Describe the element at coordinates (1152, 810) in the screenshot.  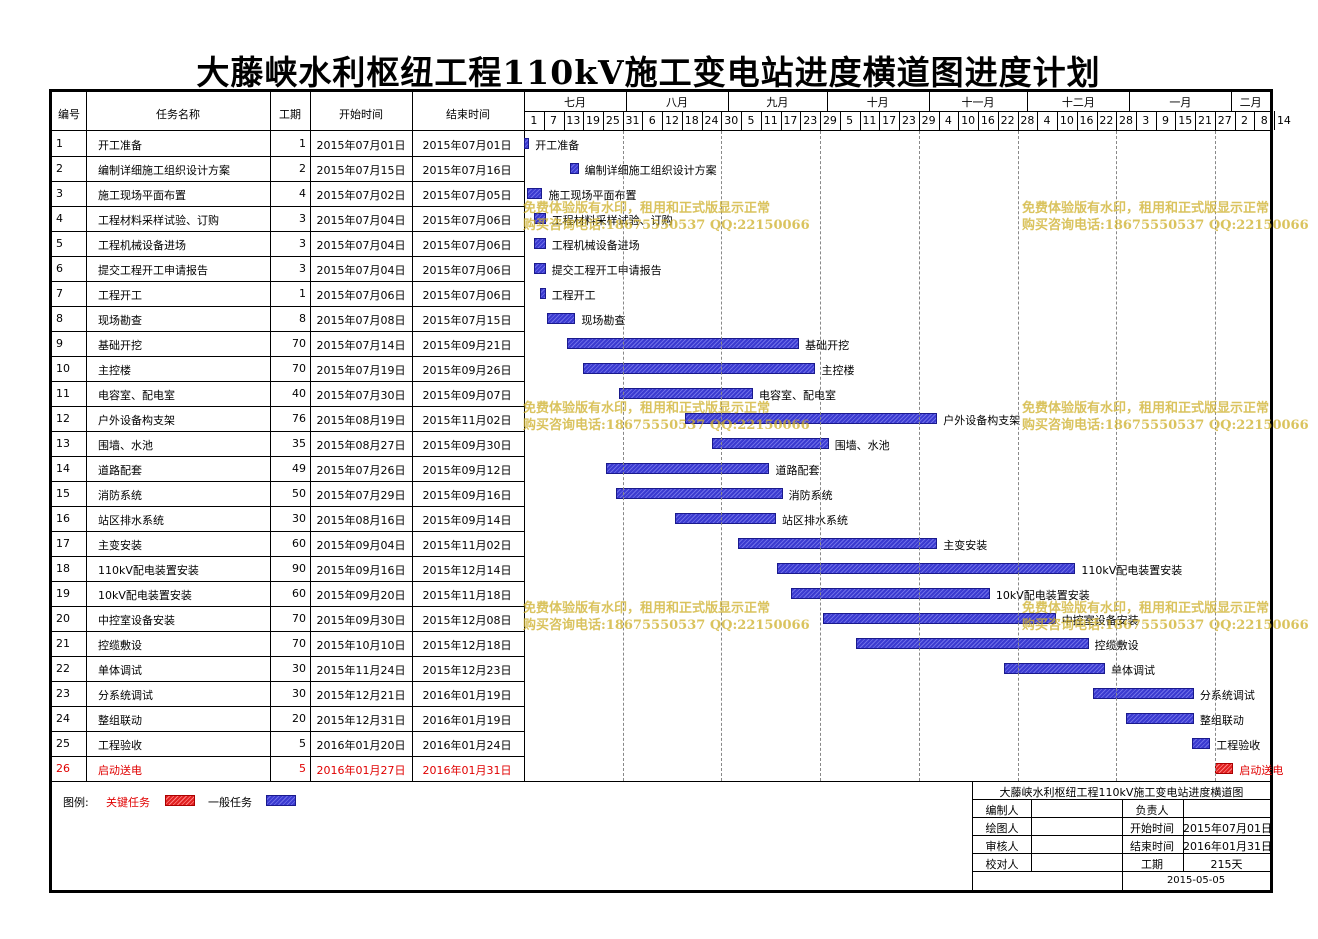
I see `titleblock-owner: 负责人` at that location.